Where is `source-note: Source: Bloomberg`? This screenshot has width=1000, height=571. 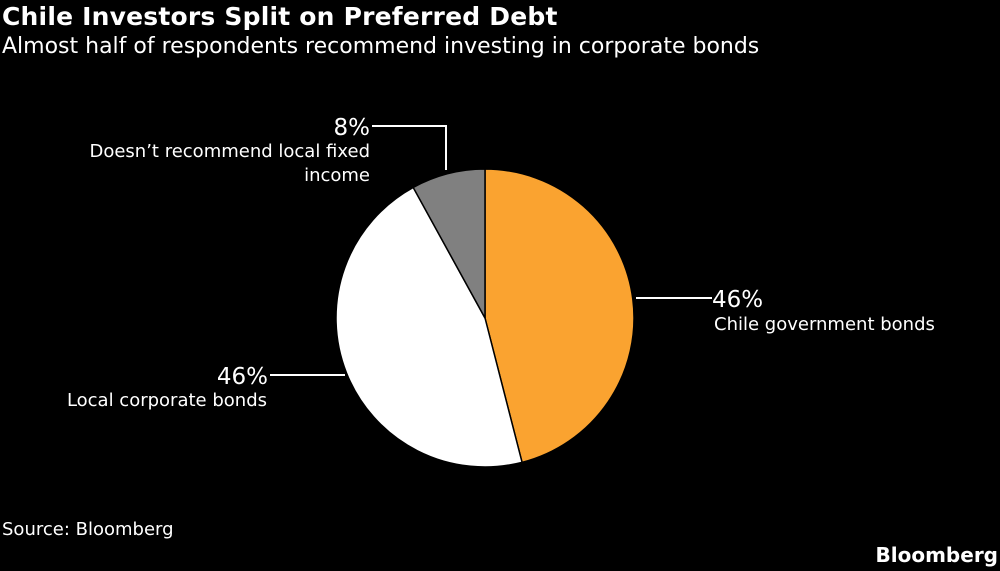
source-note: Source: Bloomberg is located at coordinates (88, 529).